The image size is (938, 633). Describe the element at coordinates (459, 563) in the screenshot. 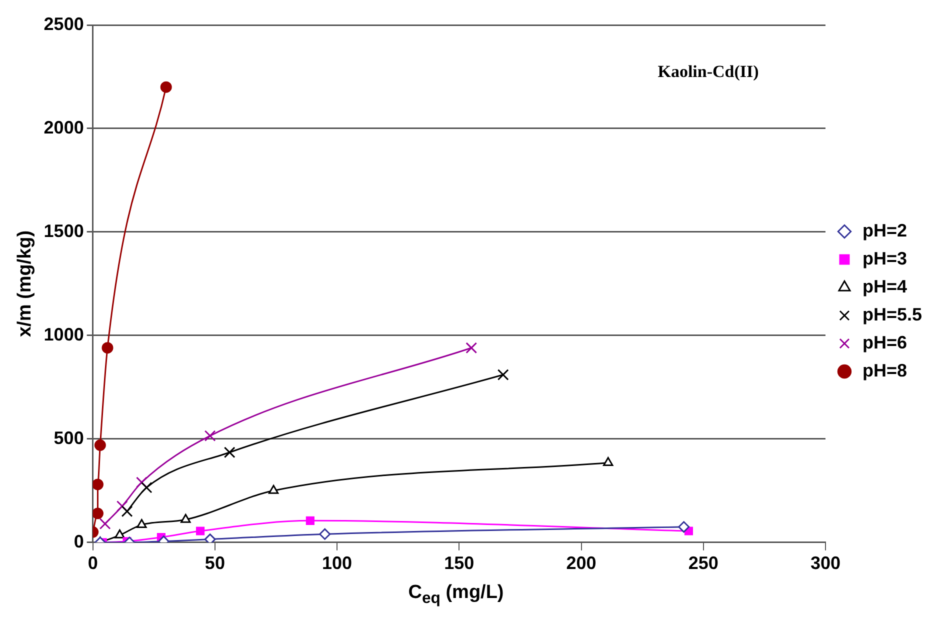

I see `x-tick-label: 150` at that location.